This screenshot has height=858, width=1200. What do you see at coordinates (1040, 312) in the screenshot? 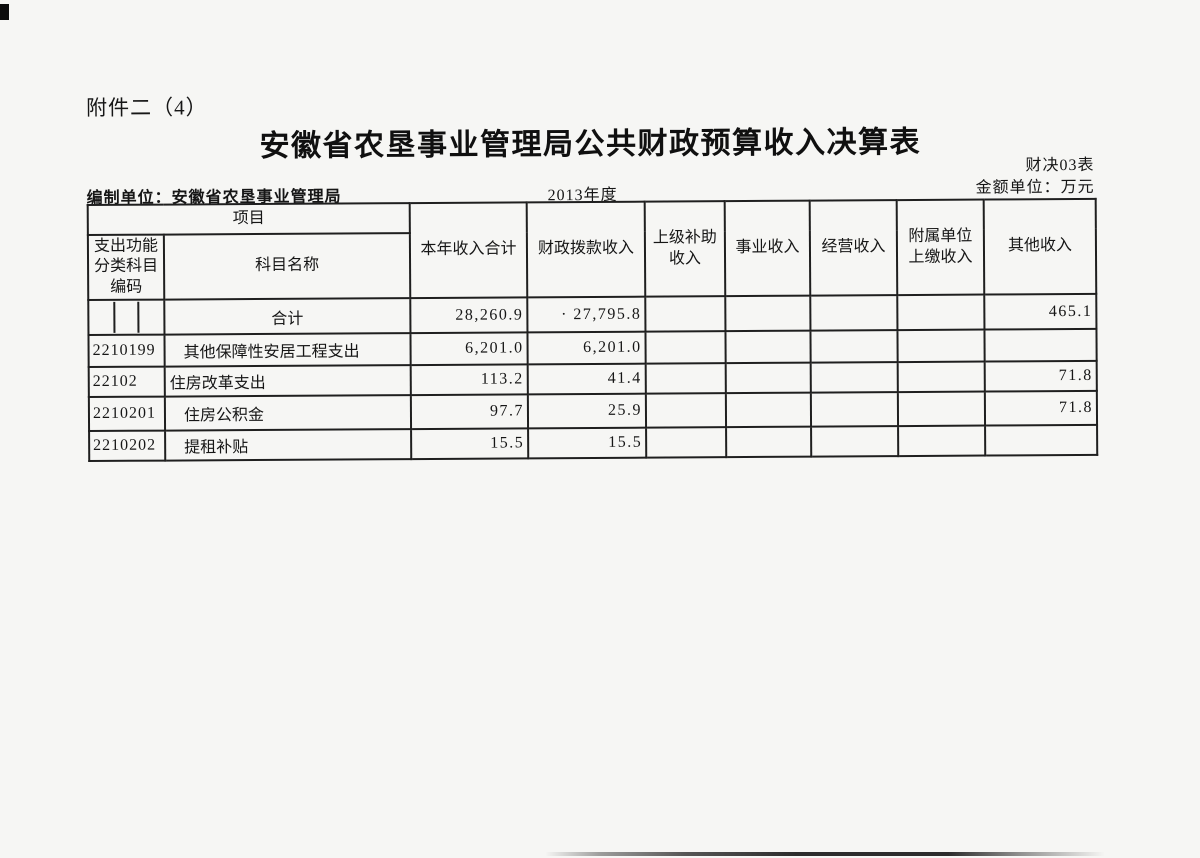
I see `cell-other-income: 465.1` at bounding box center [1040, 312].